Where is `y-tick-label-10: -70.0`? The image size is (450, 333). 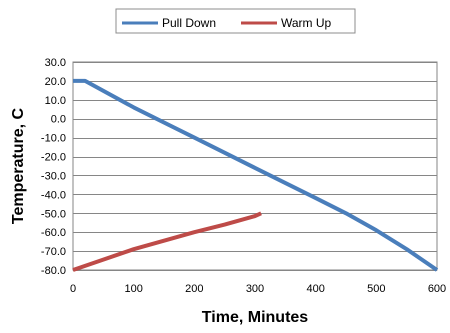 y-tick-label-10: -70.0 is located at coordinates (53, 252).